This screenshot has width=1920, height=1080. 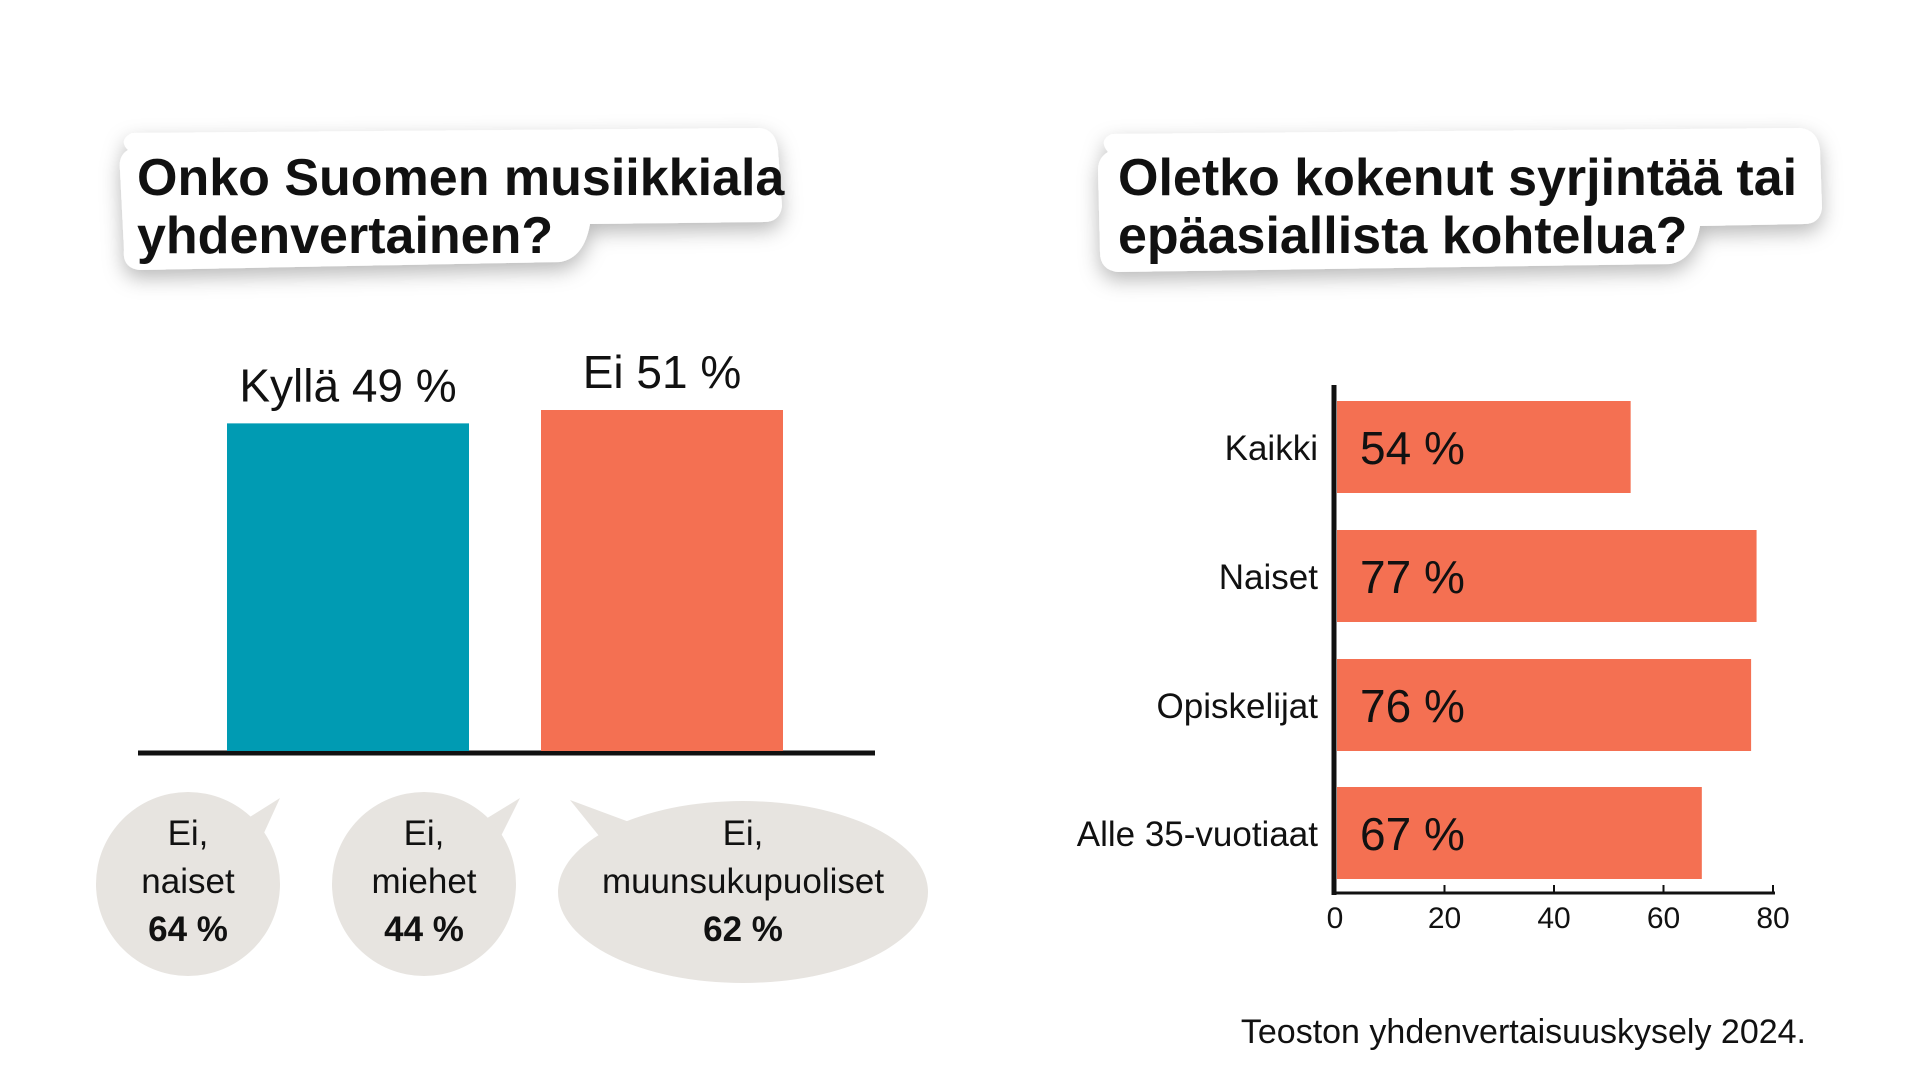 What do you see at coordinates (1412, 706) in the screenshot?
I see `value-label: 76 %` at bounding box center [1412, 706].